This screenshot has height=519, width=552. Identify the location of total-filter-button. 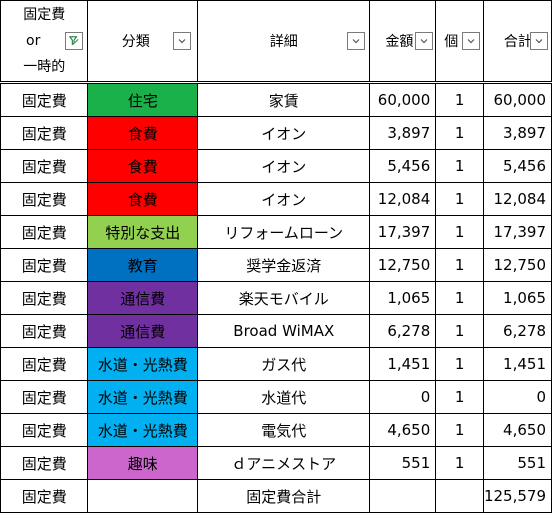
(538, 41).